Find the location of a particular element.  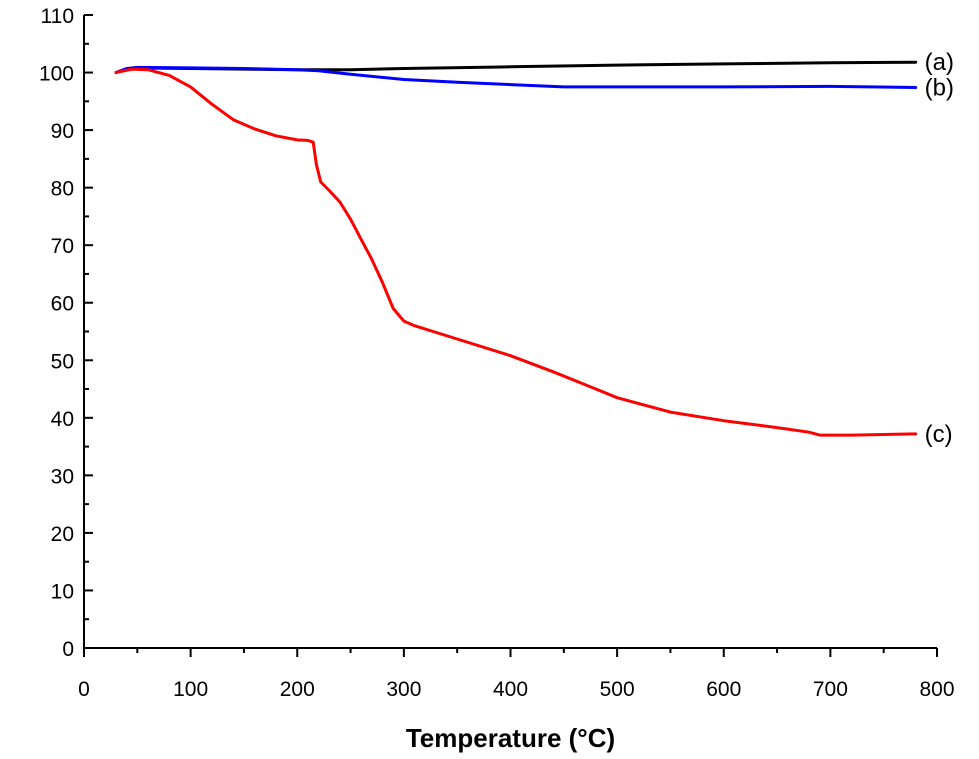

x-tick-label: 400 is located at coordinates (510, 689).